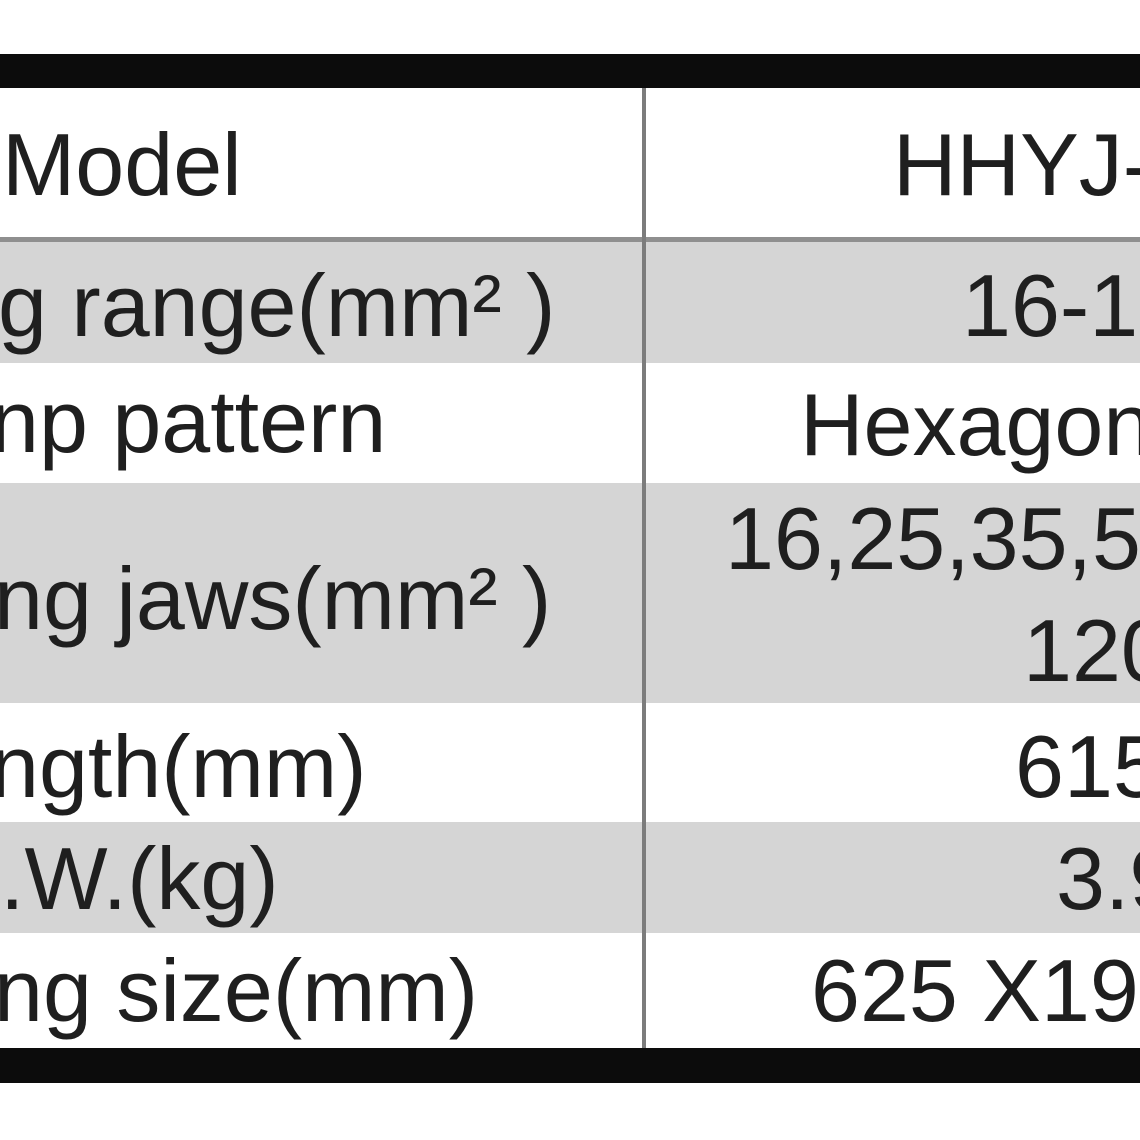 This screenshot has height=1140, width=1140. I want to click on row-pattern-value: Hexagon, so click(970, 424).